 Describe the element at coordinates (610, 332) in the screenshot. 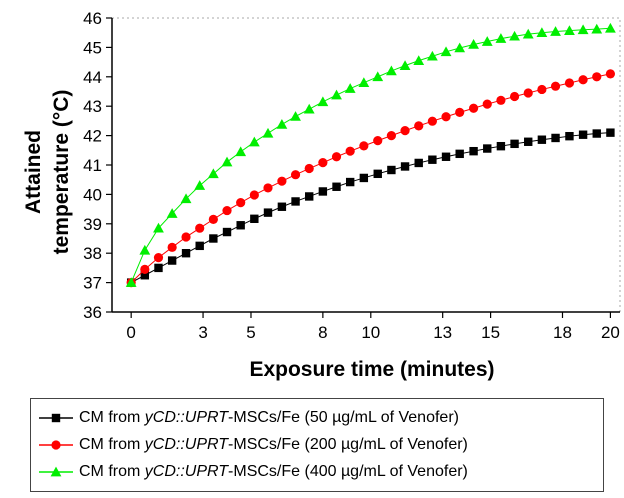

I see `x-tick-label: 20` at that location.